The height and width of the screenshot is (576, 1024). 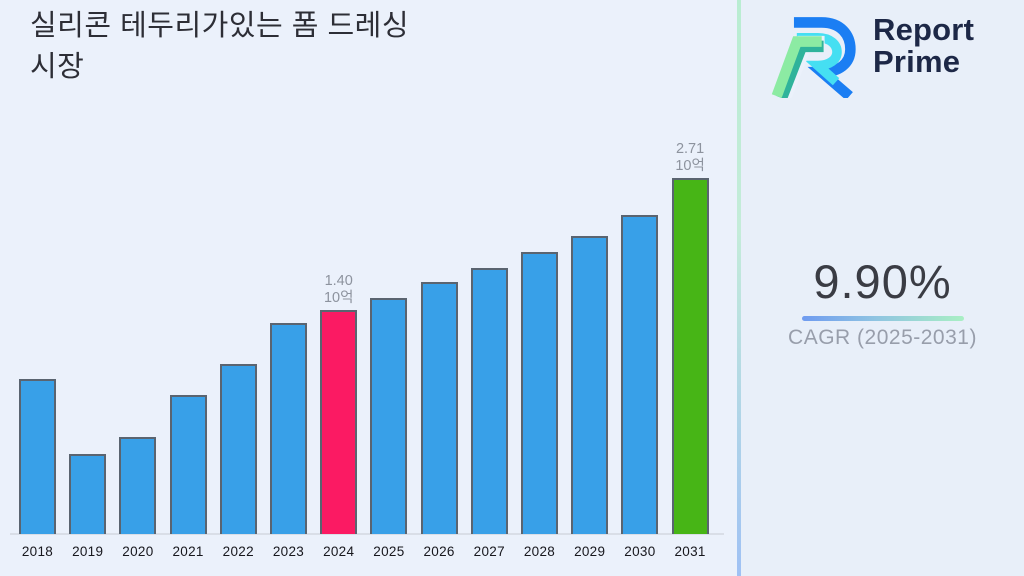 I want to click on brand-name: Report Prime, so click(x=923, y=46).